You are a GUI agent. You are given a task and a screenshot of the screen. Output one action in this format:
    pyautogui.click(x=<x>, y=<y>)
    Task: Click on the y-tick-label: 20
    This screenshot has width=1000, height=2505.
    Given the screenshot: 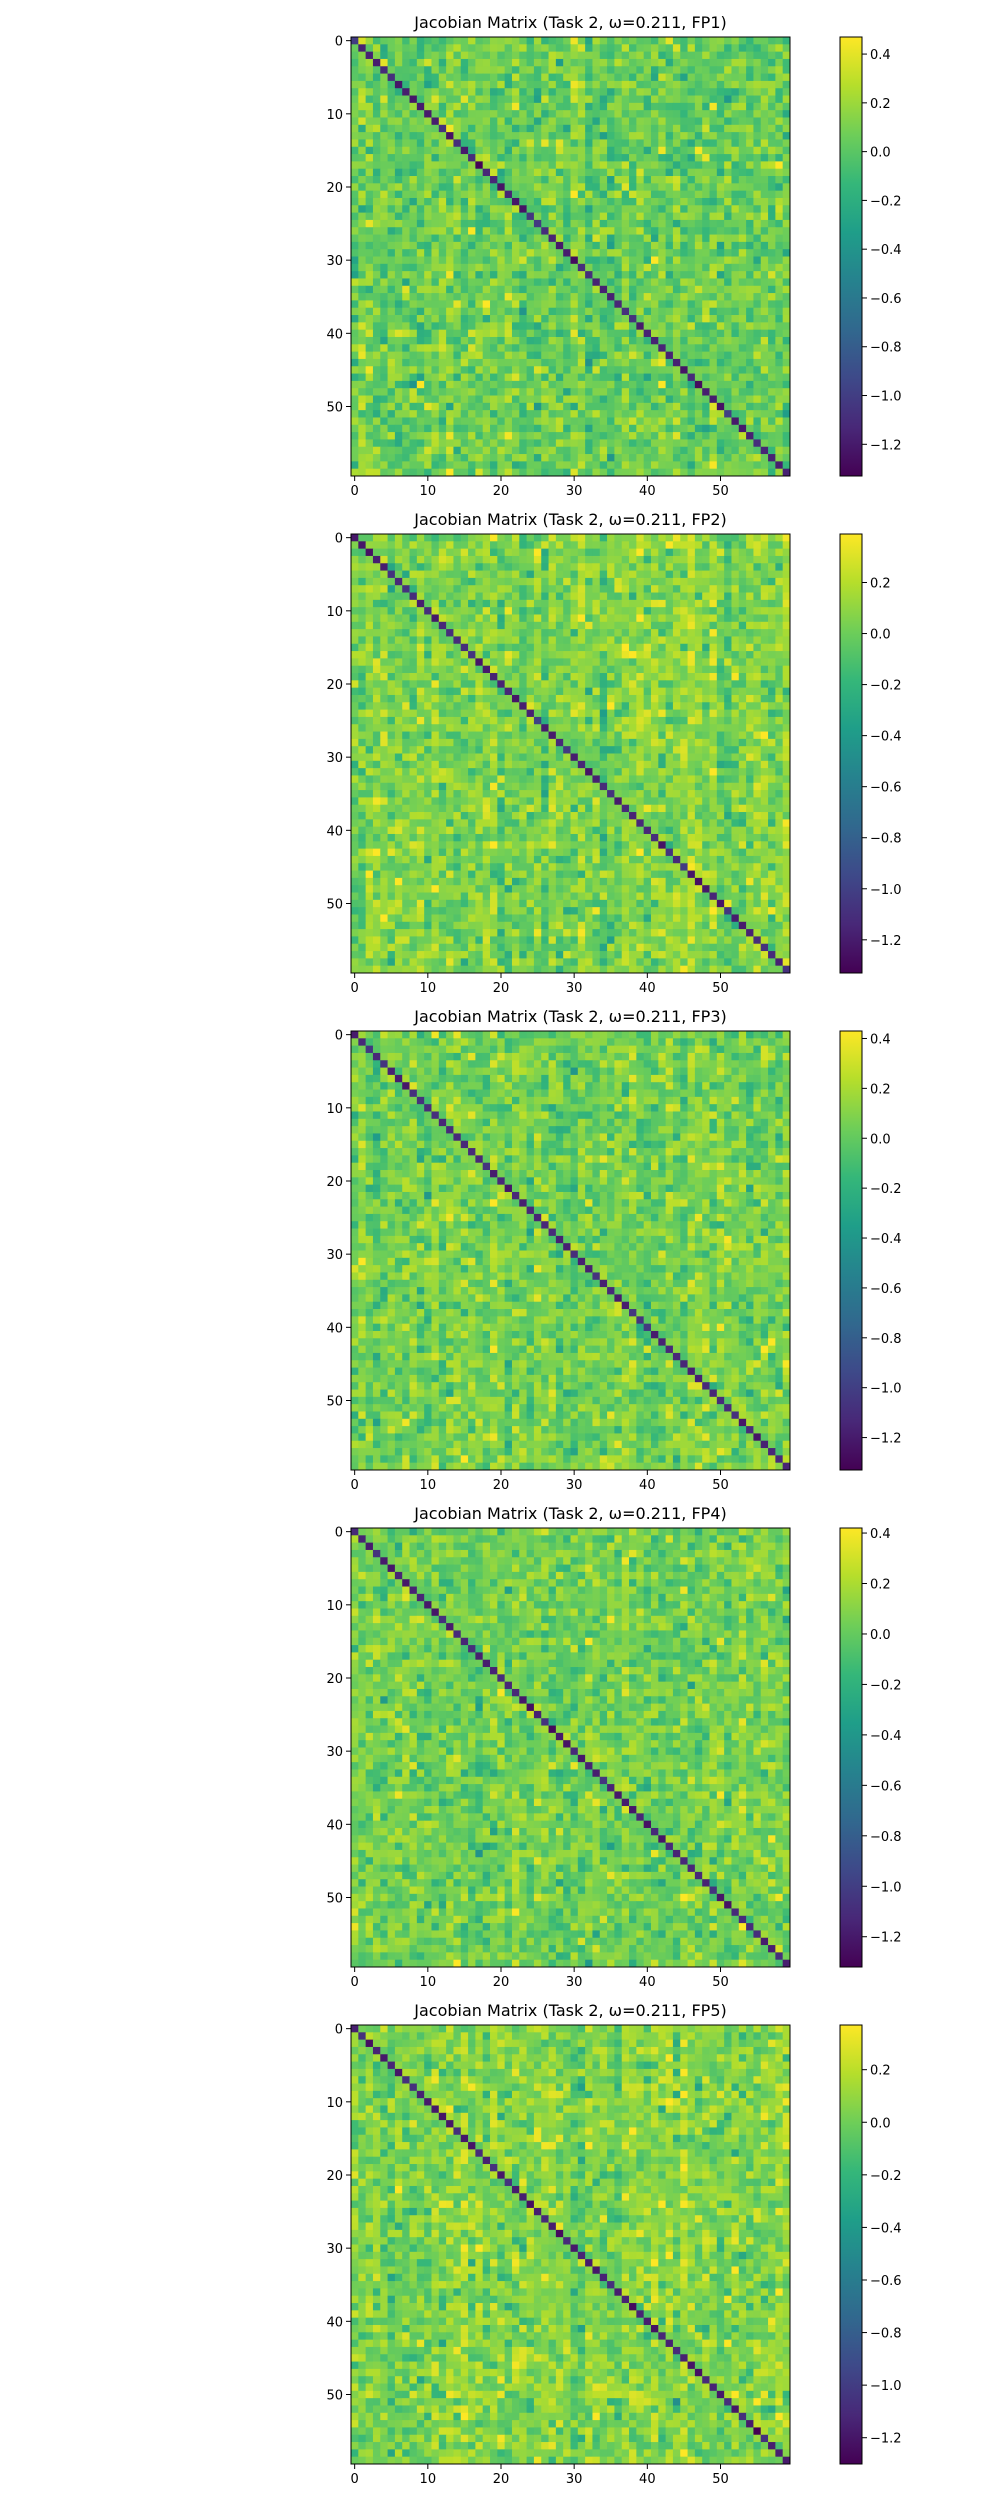 What is the action you would take?
    pyautogui.click(x=334, y=188)
    